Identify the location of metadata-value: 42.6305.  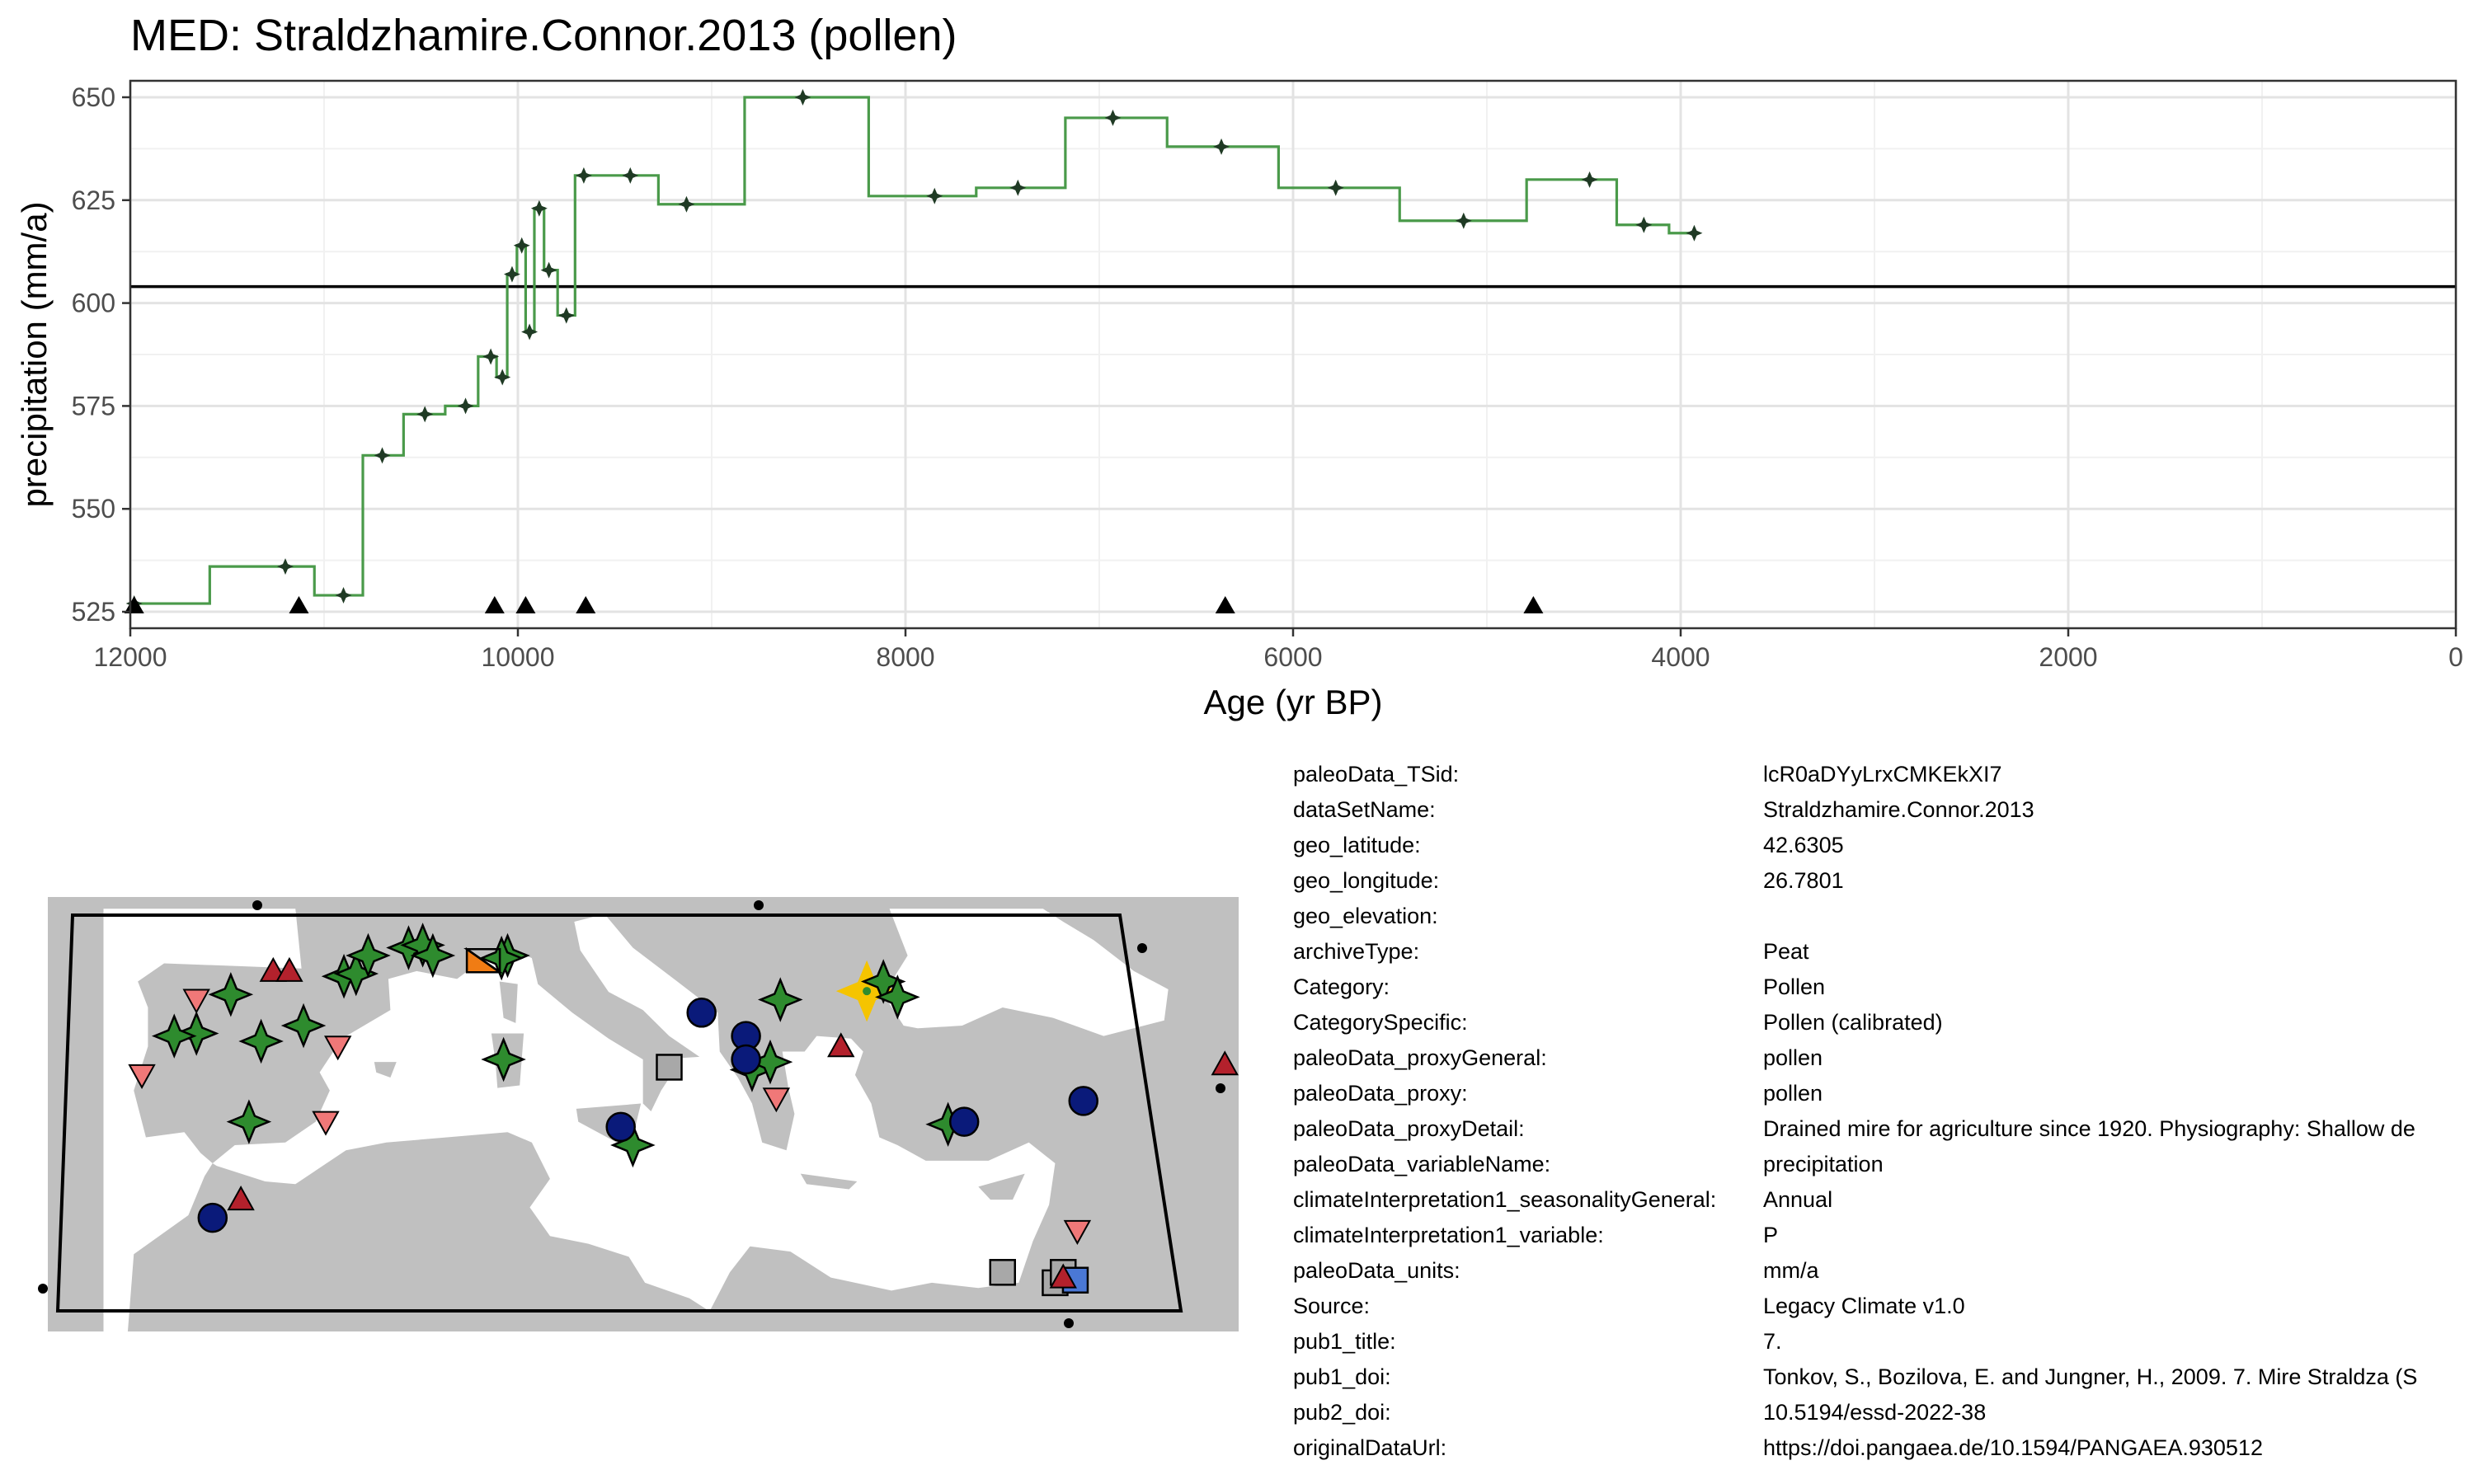
(1803, 845).